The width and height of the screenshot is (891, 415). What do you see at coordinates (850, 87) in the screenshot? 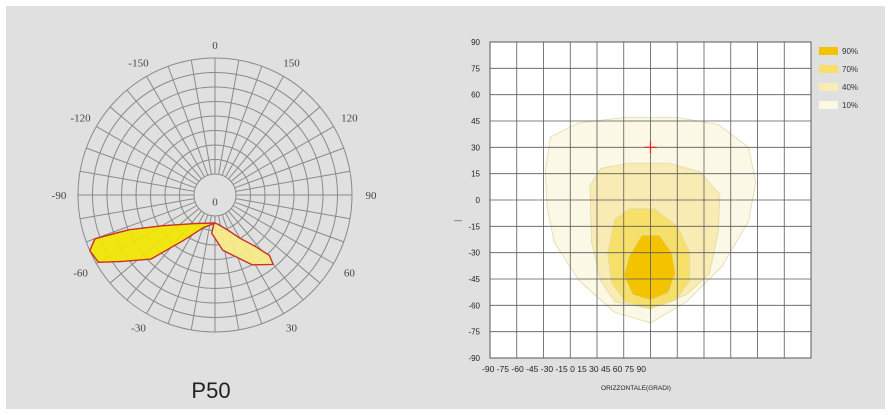
I see `legend-label: 40%` at bounding box center [850, 87].